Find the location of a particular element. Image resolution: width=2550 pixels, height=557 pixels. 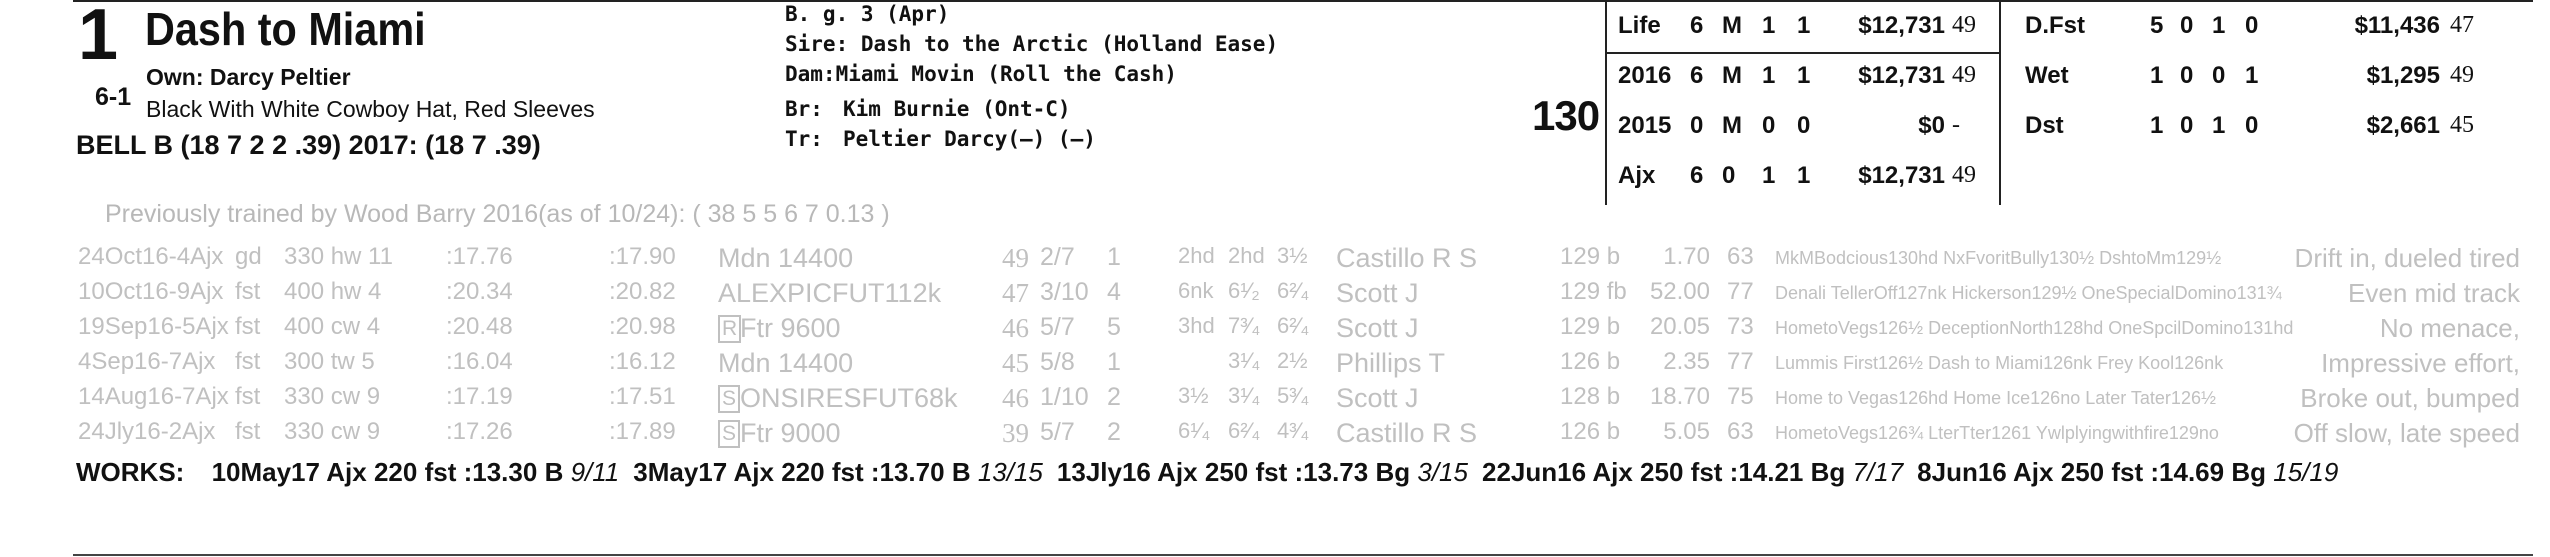

pp-fraction-2: :17.90 is located at coordinates (642, 256).